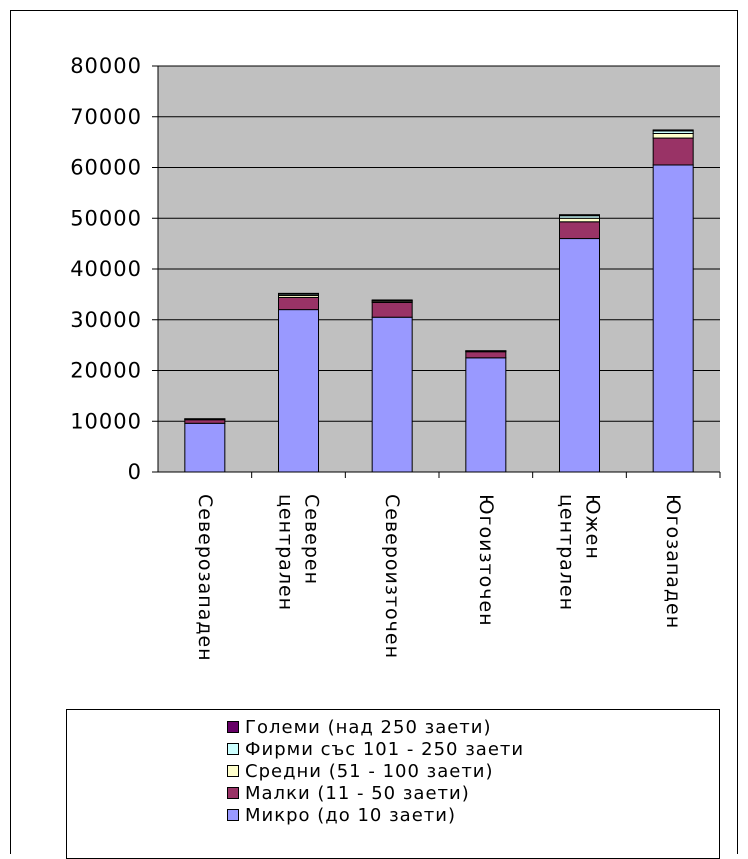 This screenshot has width=748, height=859. What do you see at coordinates (392, 576) in the screenshot?
I see `x-category-label: Североизточен` at bounding box center [392, 576].